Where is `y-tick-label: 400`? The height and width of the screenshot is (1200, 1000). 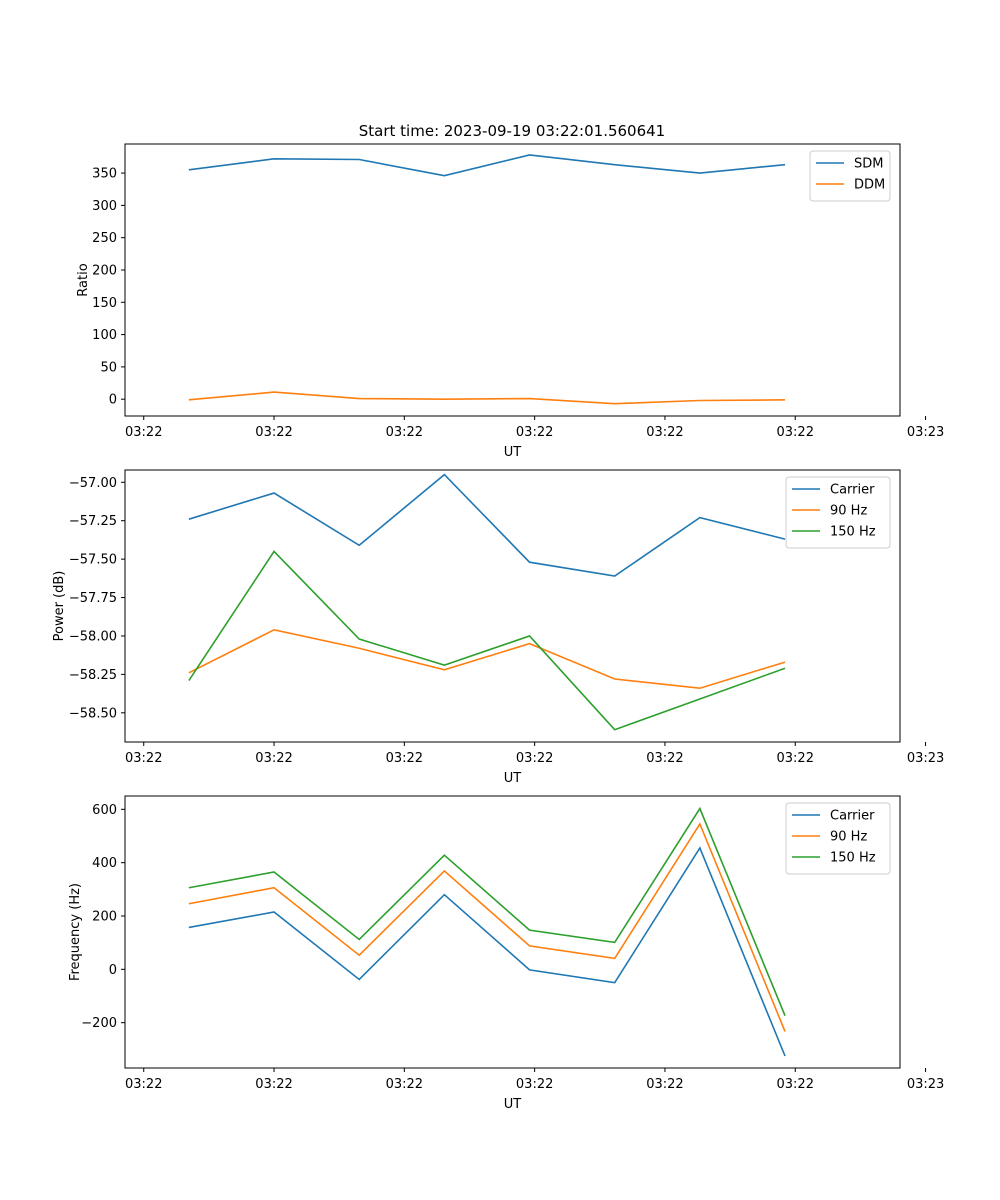 y-tick-label: 400 is located at coordinates (104, 863).